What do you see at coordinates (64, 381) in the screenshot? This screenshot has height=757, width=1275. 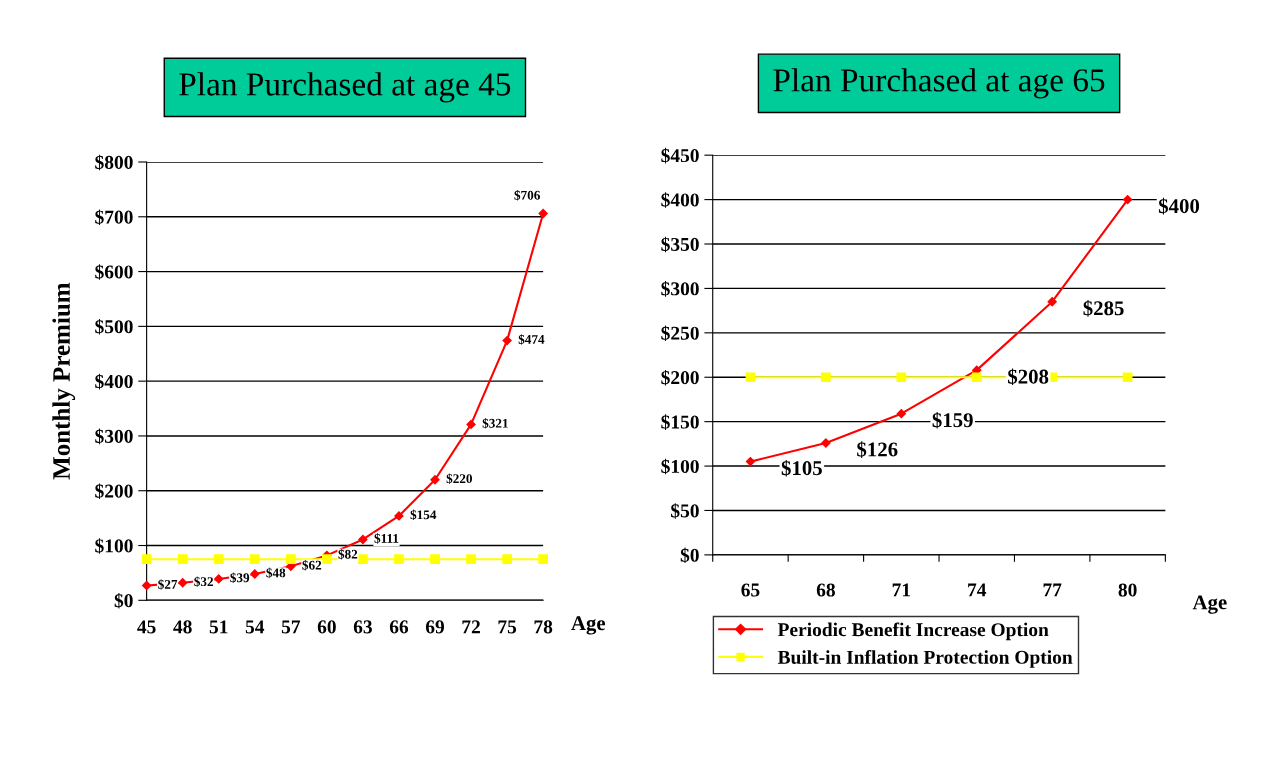 I see `y-axis-title: Monthly Premium` at bounding box center [64, 381].